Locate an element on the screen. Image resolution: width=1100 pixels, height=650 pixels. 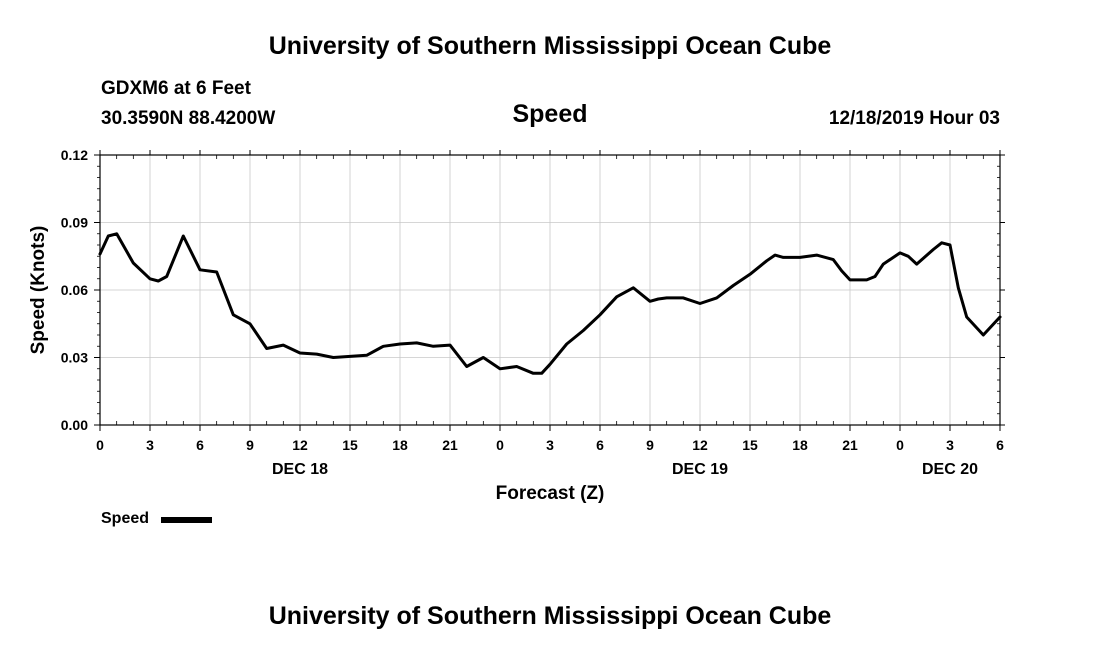
date-label: DEC 18 is located at coordinates (300, 469).